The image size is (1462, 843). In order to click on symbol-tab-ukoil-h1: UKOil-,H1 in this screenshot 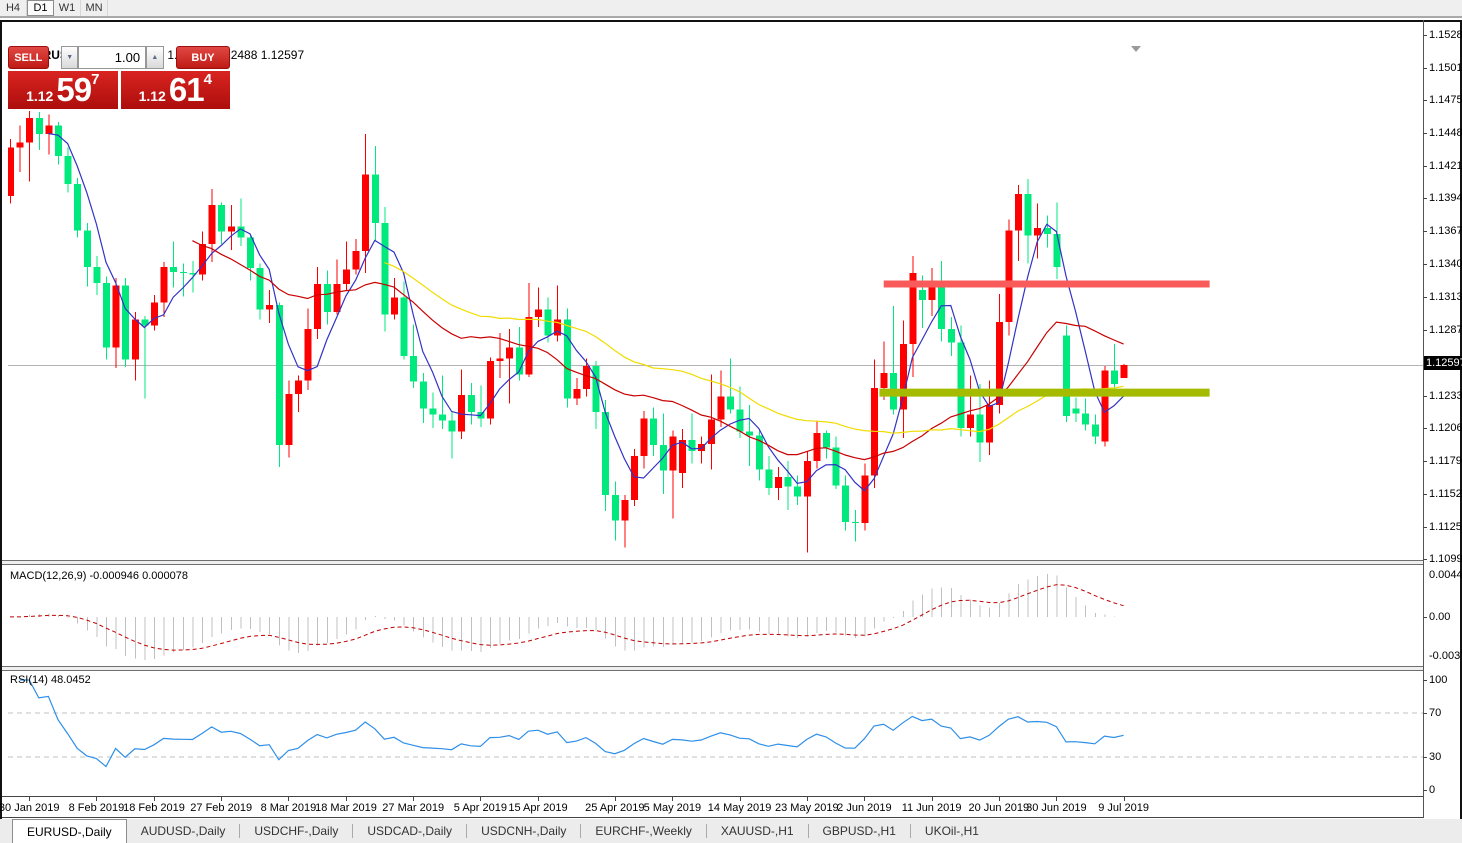, I will do `click(951, 831)`.